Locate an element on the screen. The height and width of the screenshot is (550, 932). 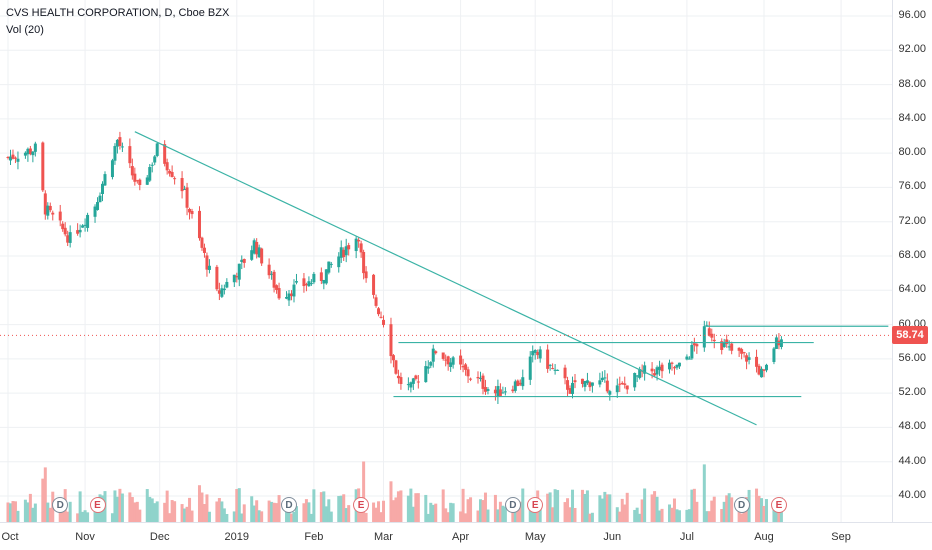
time-tick-label: Aug is located at coordinates (764, 537).